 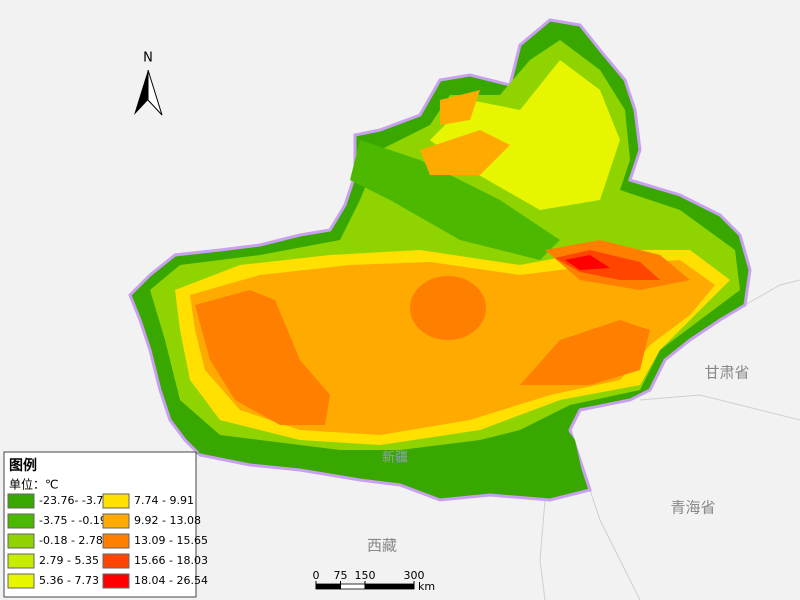 What do you see at coordinates (171, 540) in the screenshot?
I see `legend-label: 13.09 - 15.65` at bounding box center [171, 540].